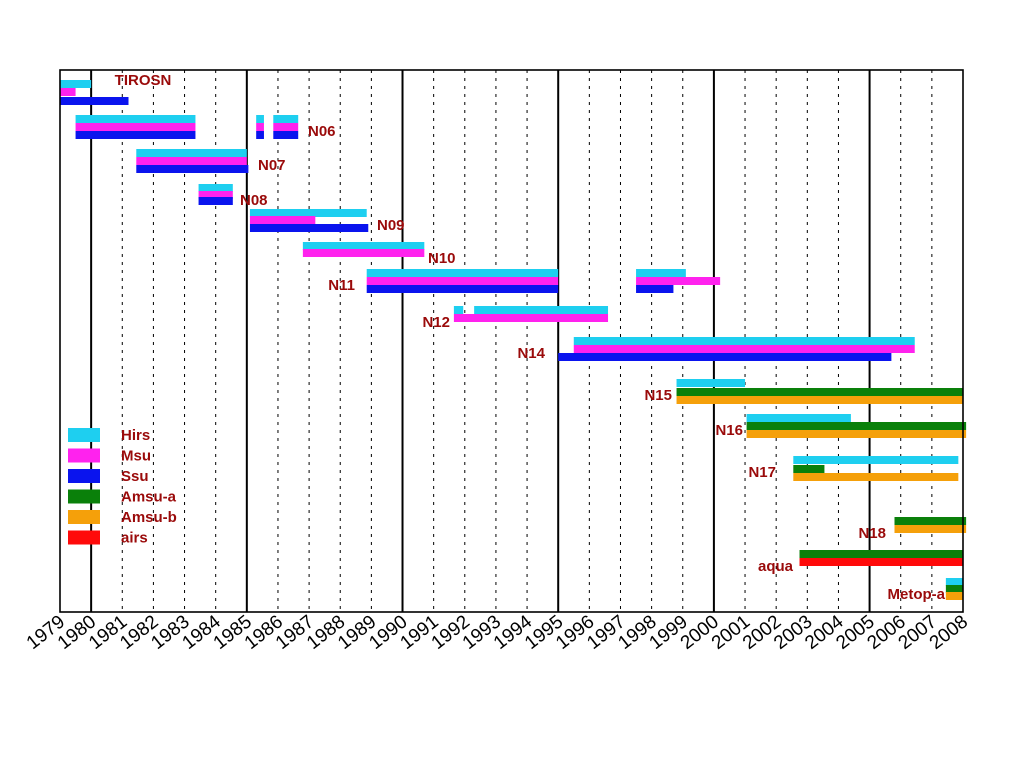  Describe the element at coordinates (149, 517) in the screenshot. I see `legend-label-amsu-b: Amsu-b` at that location.